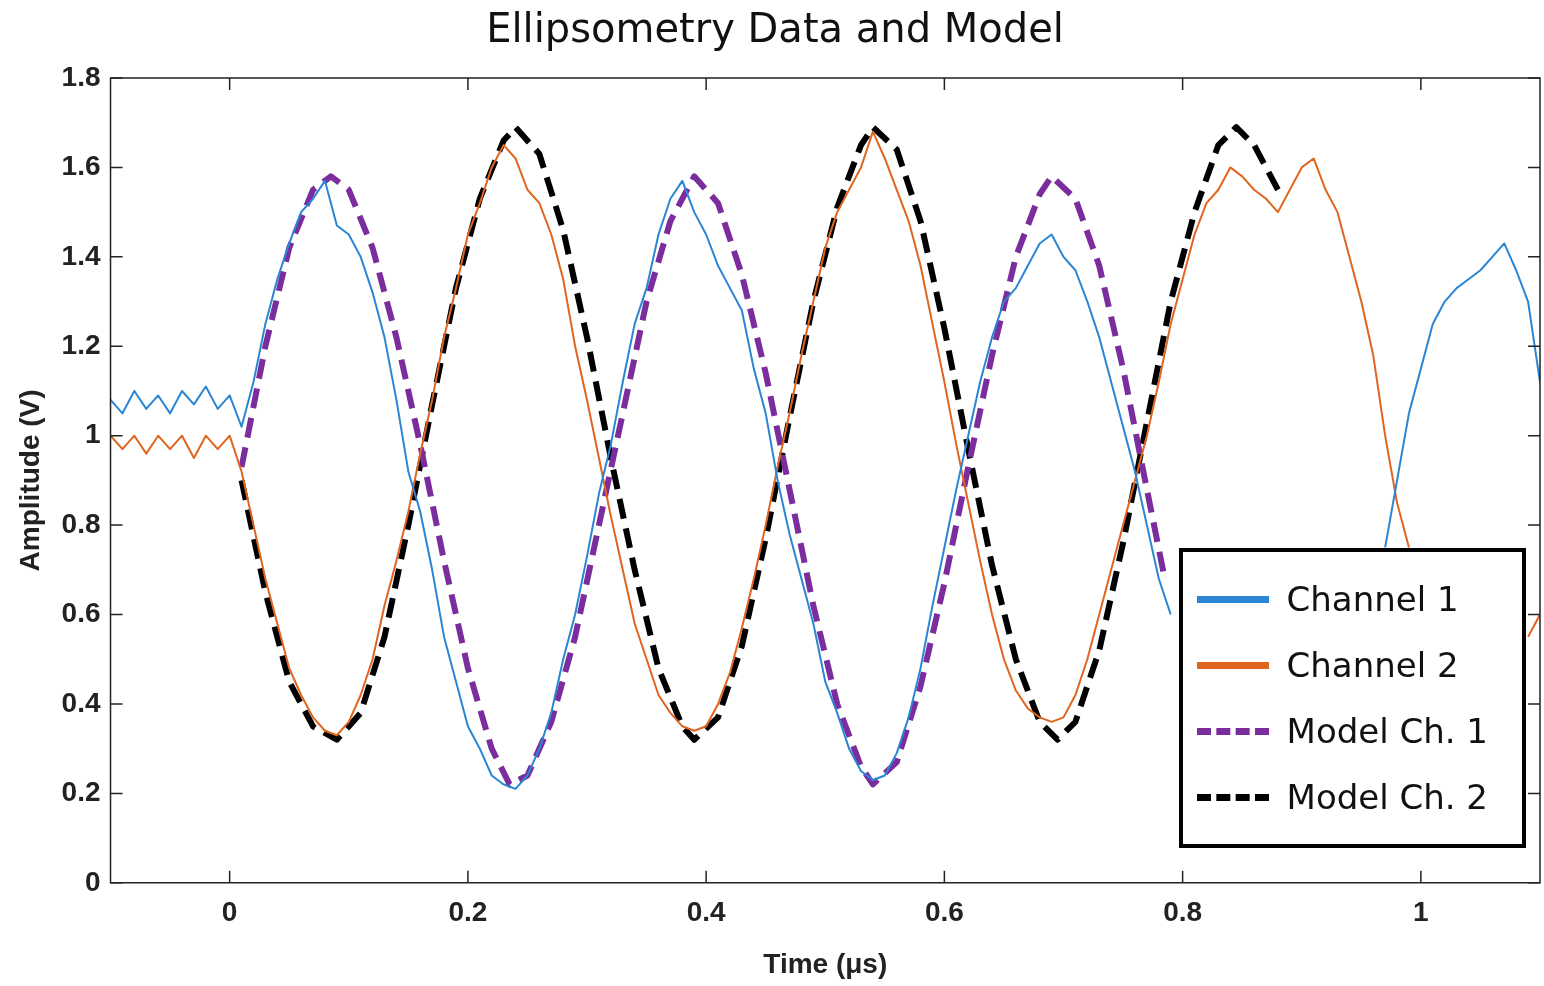 The width and height of the screenshot is (1544, 986). Describe the element at coordinates (706, 912) in the screenshot. I see `x-tick-label: 0.4` at that location.